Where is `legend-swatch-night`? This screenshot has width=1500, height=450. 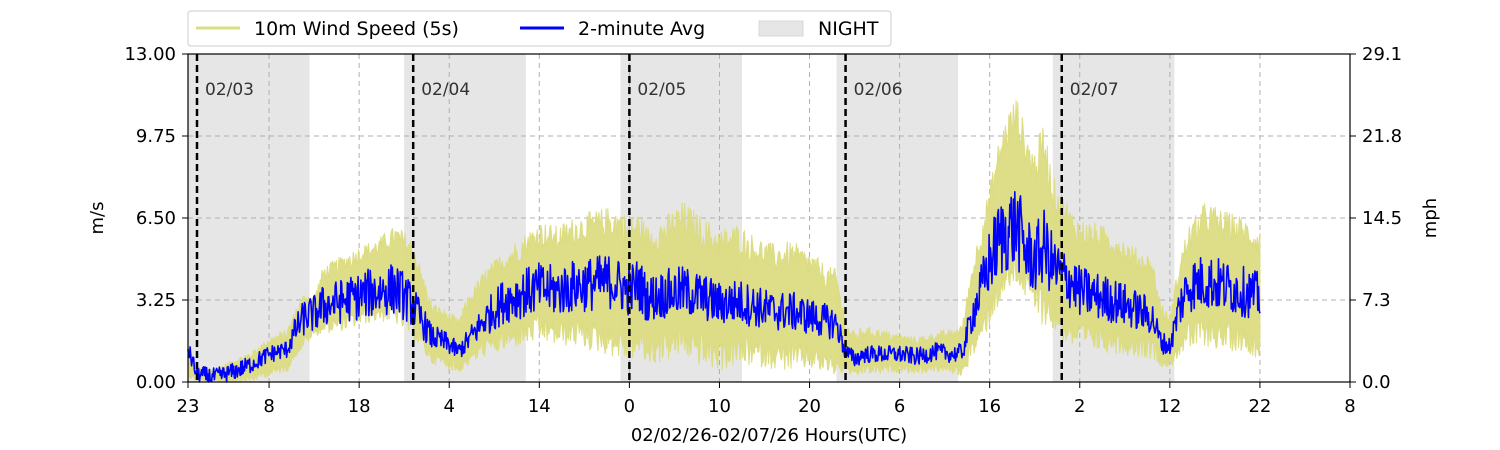
legend-swatch-night is located at coordinates (781, 28).